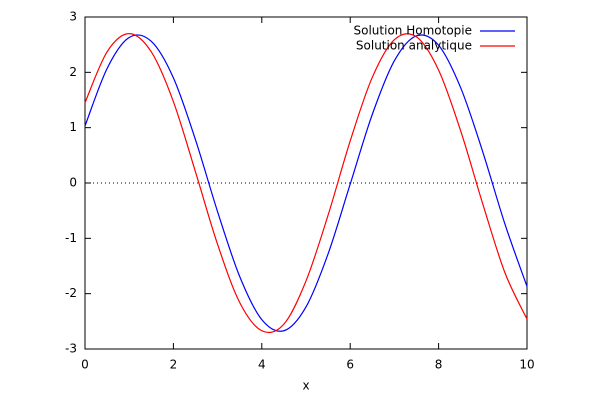  What do you see at coordinates (71, 238) in the screenshot?
I see `y-tick-label: -1` at bounding box center [71, 238].